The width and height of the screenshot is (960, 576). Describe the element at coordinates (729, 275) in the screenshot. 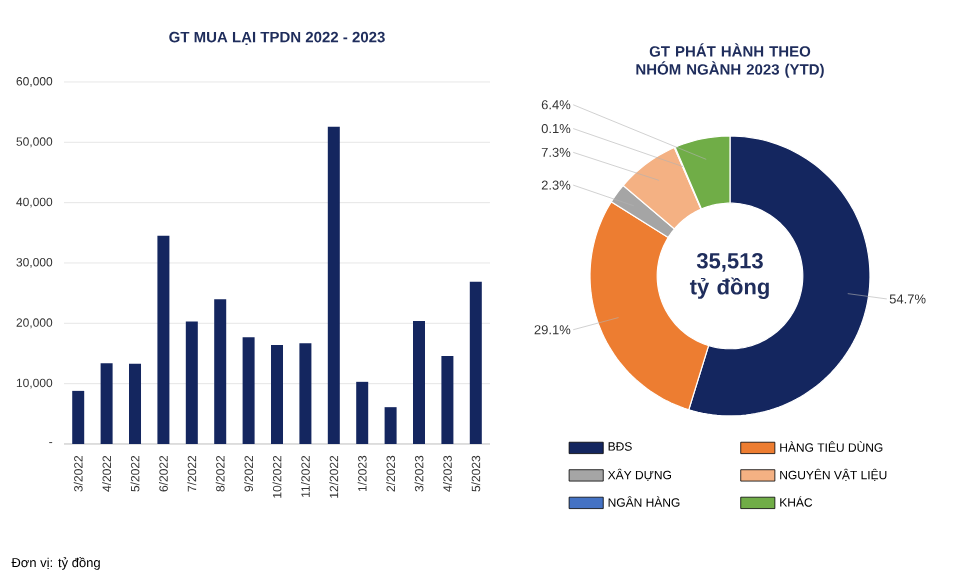

I see `text: 35,513 tỷ đồng` at that location.